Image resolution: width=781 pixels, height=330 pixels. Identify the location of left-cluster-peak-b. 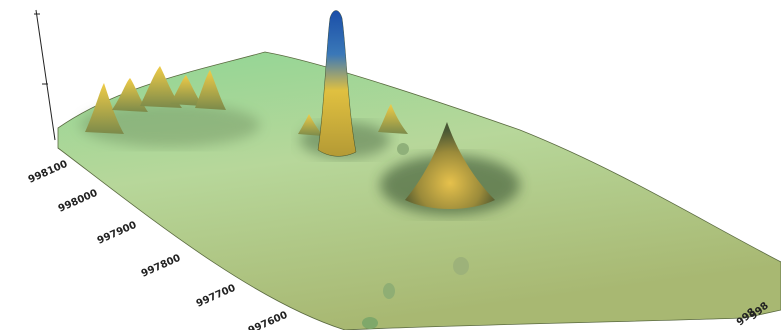
(130, 95).